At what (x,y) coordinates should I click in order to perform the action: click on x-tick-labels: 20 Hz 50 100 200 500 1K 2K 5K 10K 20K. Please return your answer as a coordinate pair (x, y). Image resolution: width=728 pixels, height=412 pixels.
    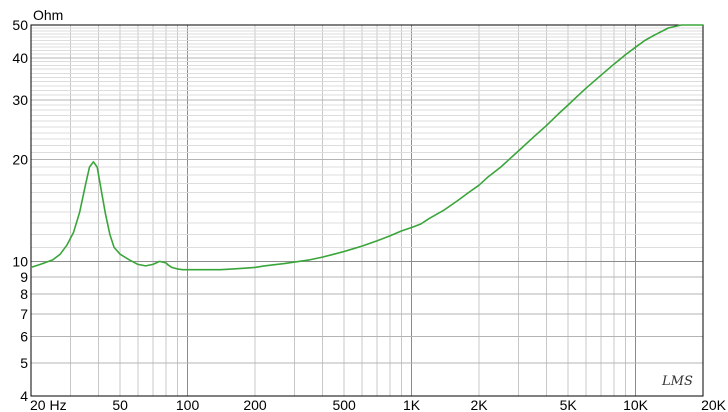
    Looking at the image, I should click on (378, 404).